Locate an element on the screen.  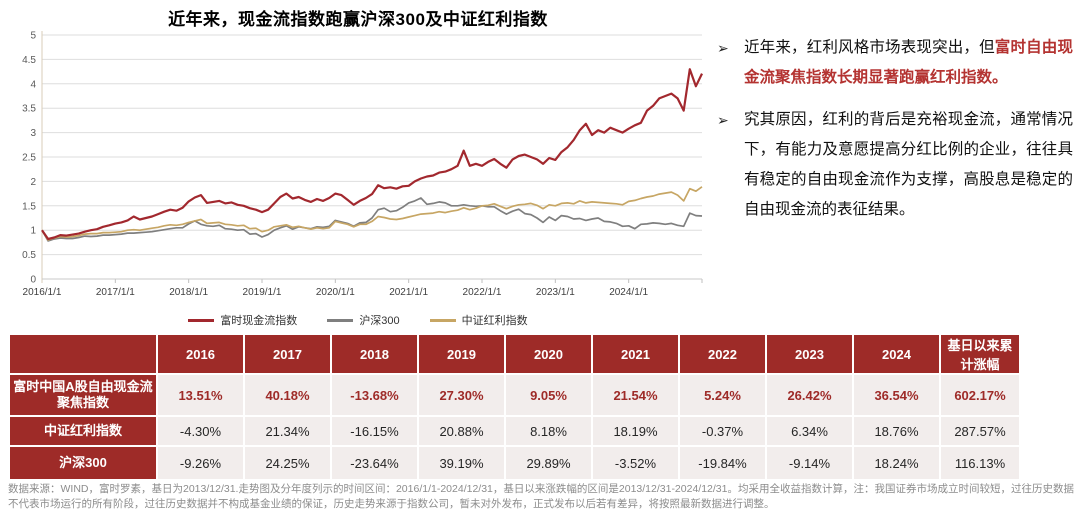
bullet-text: 近年来，红利风格市场表现突出，但 is located at coordinates (869, 47).